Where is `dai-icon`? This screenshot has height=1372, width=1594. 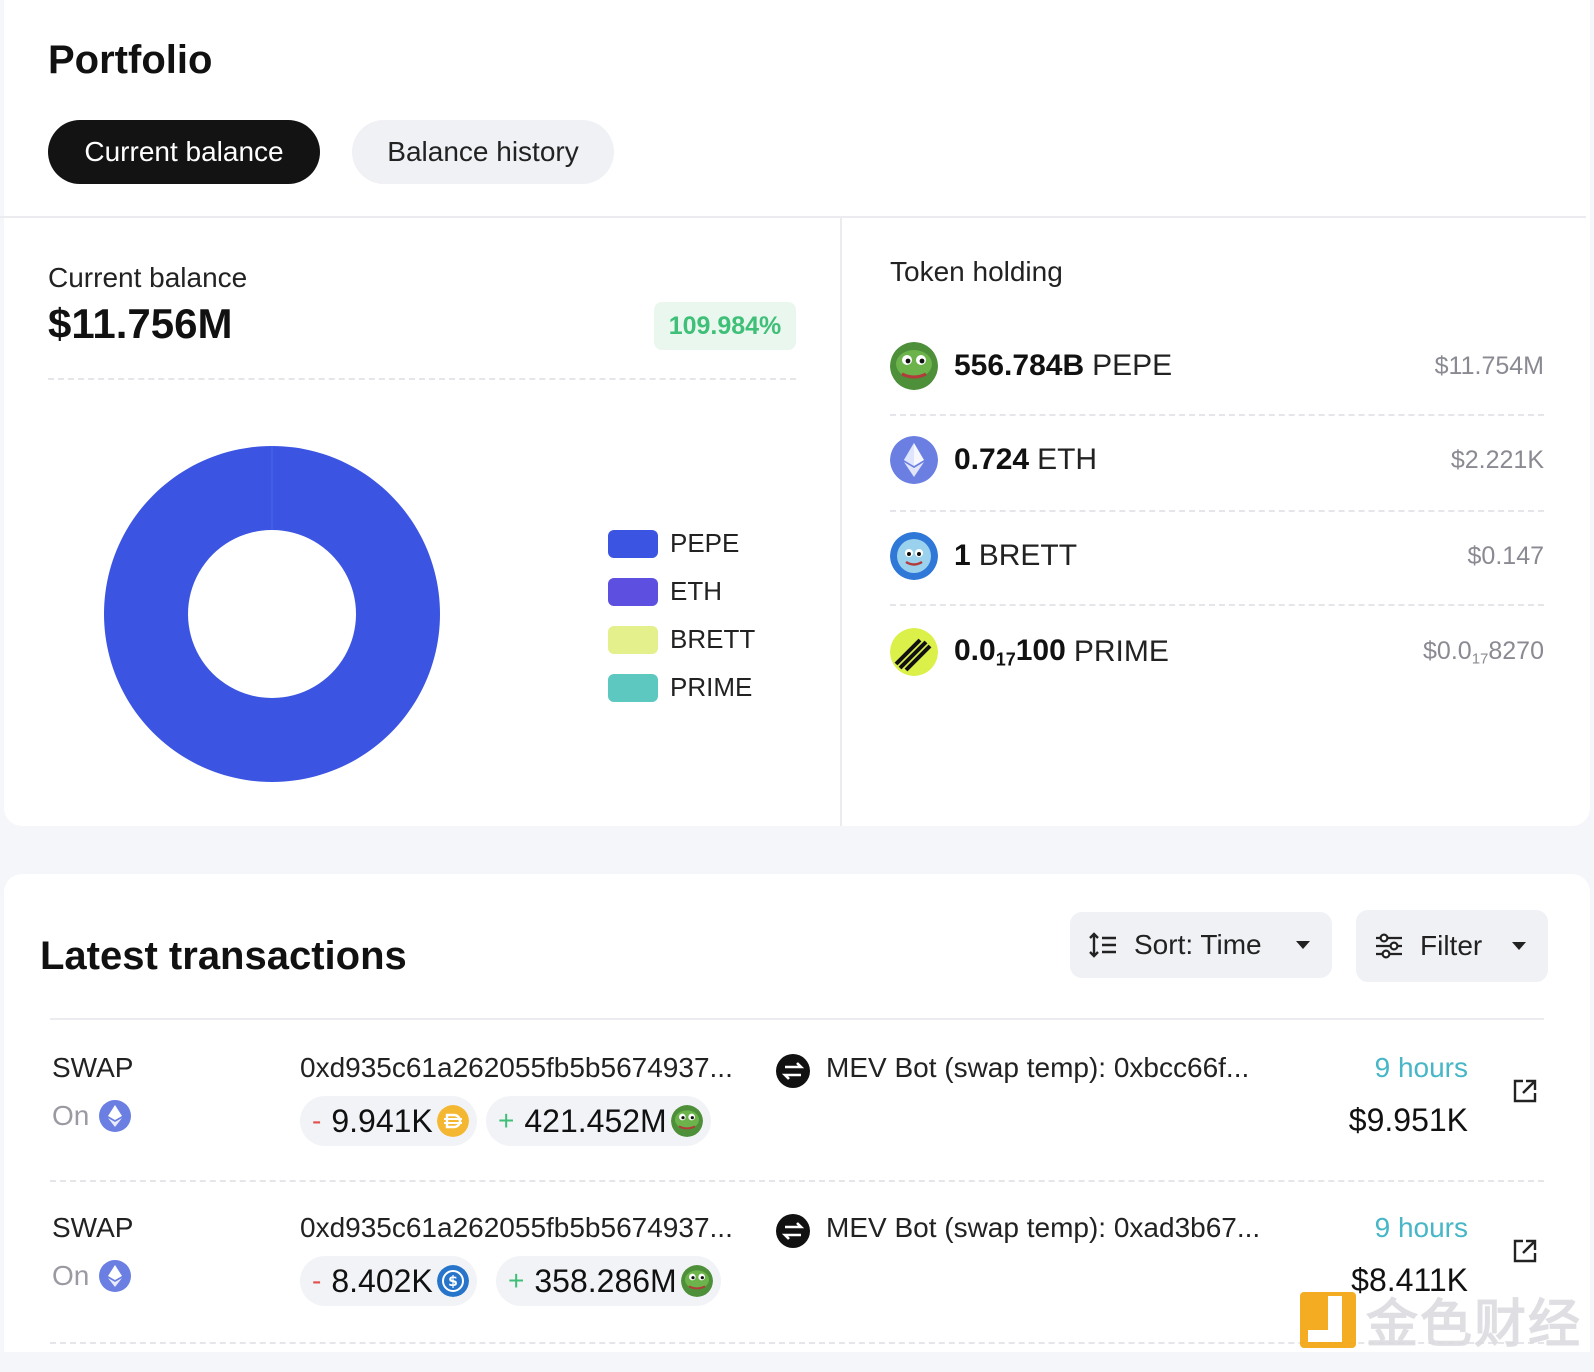 dai-icon is located at coordinates (453, 1121).